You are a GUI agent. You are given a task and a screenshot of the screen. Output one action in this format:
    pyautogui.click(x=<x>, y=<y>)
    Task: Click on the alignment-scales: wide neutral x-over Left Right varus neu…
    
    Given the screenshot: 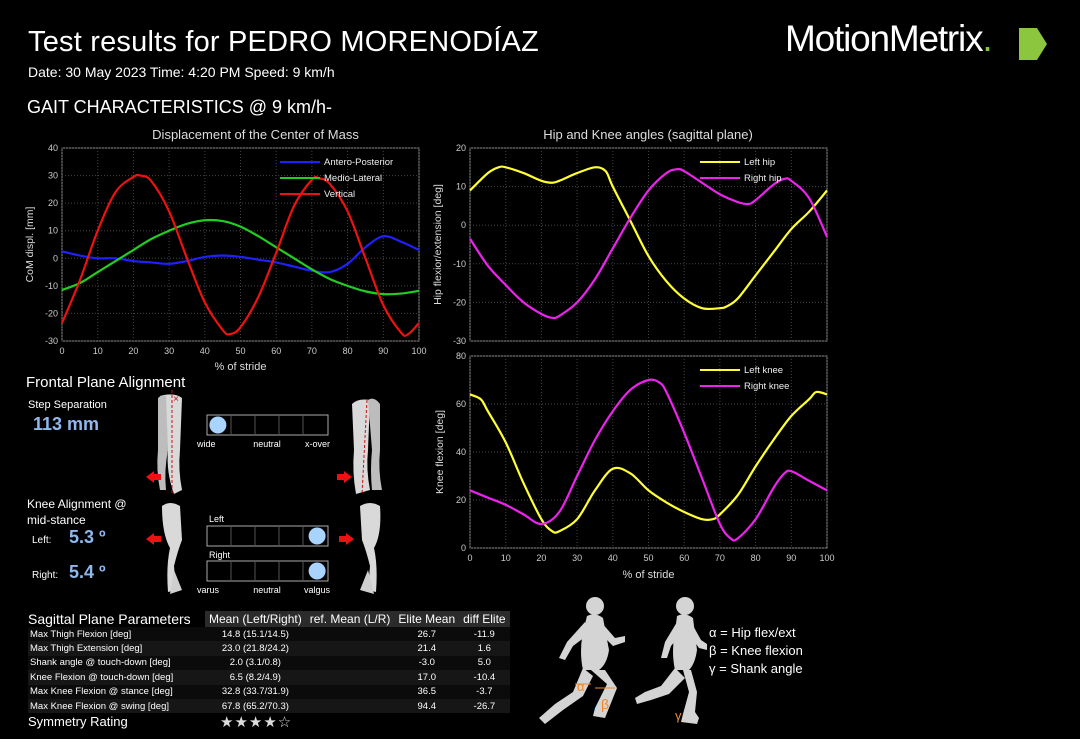 What is the action you would take?
    pyautogui.click(x=263, y=504)
    